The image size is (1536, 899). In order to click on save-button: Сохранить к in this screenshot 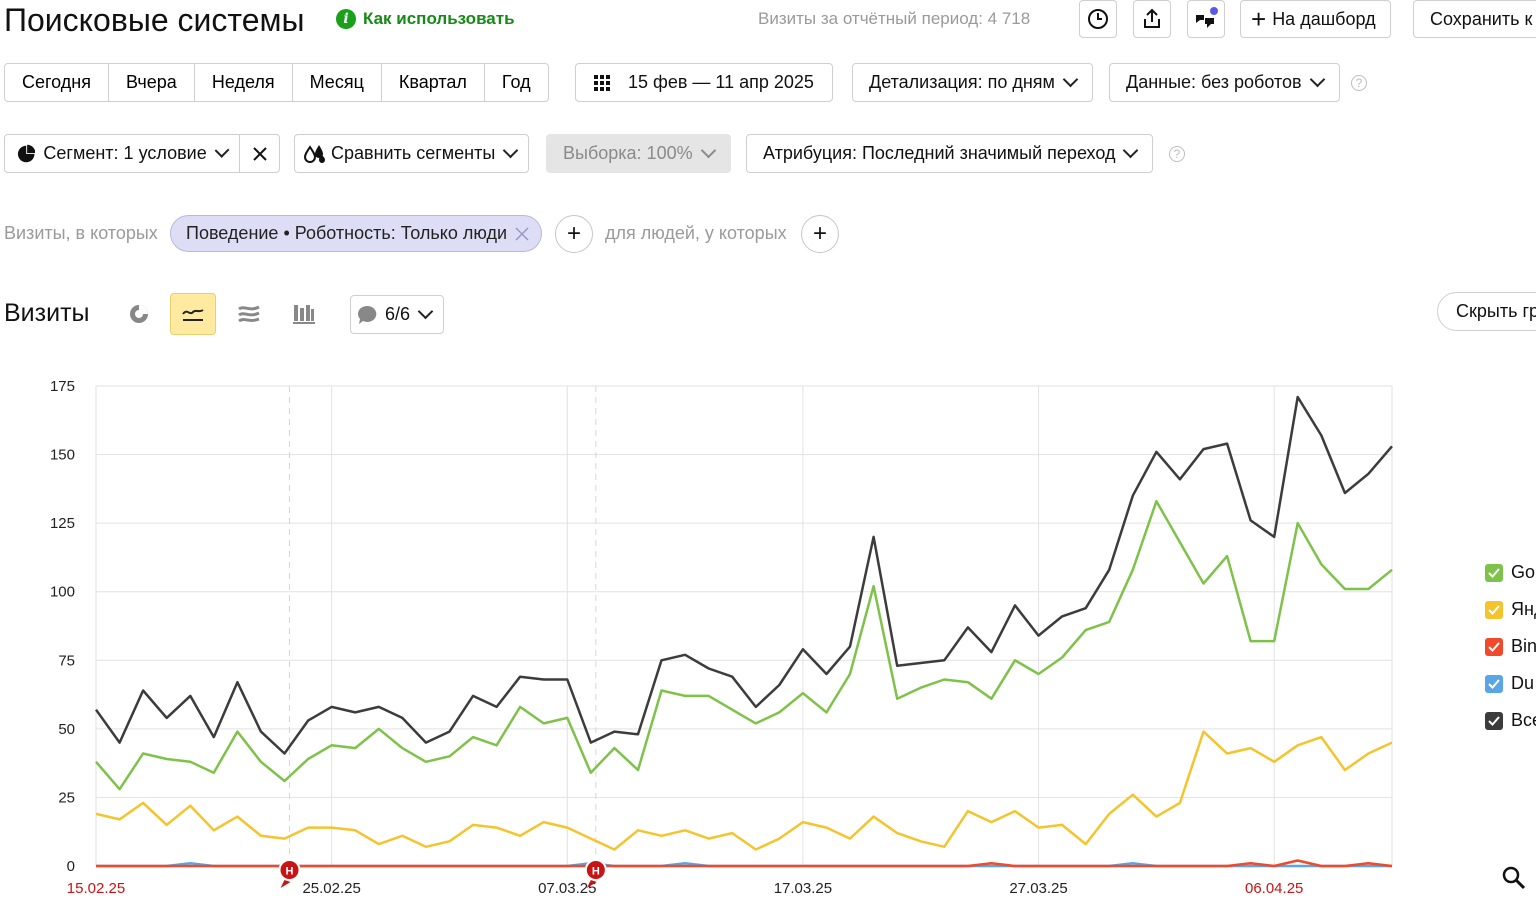, I will do `click(1474, 19)`.